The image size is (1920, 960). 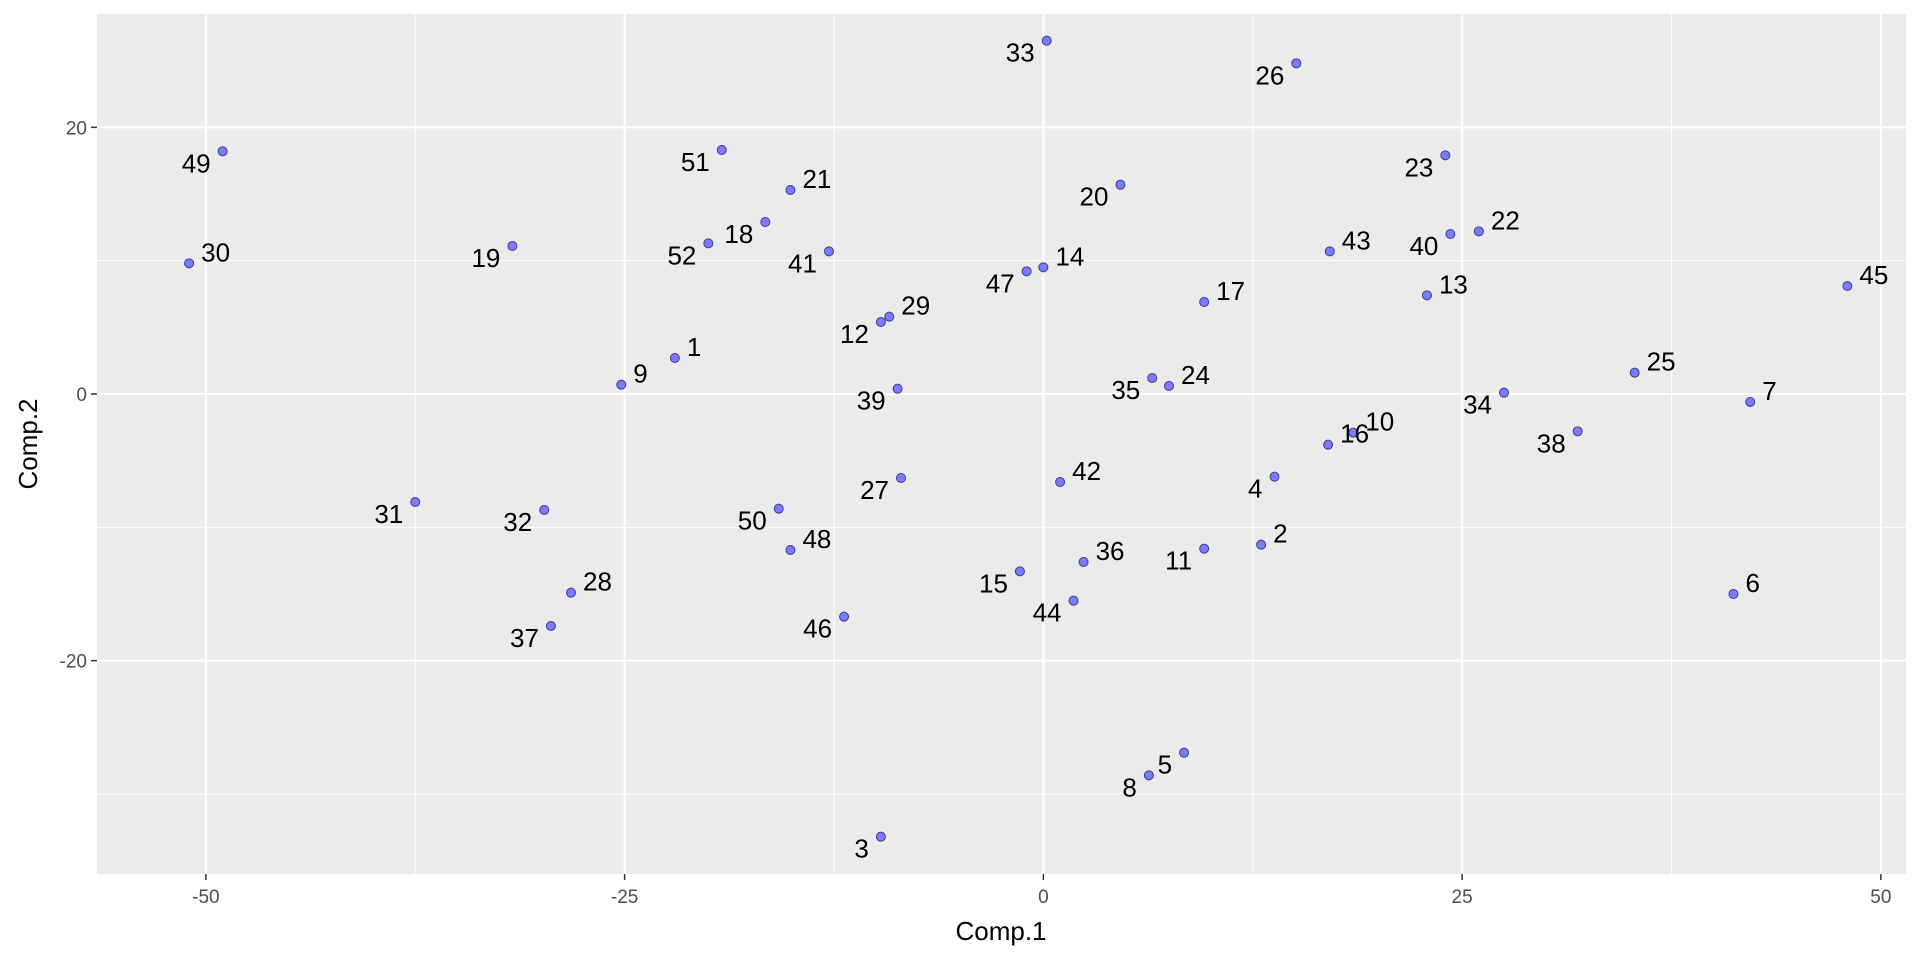 What do you see at coordinates (695, 162) in the screenshot?
I see `point-label-51: 51` at bounding box center [695, 162].